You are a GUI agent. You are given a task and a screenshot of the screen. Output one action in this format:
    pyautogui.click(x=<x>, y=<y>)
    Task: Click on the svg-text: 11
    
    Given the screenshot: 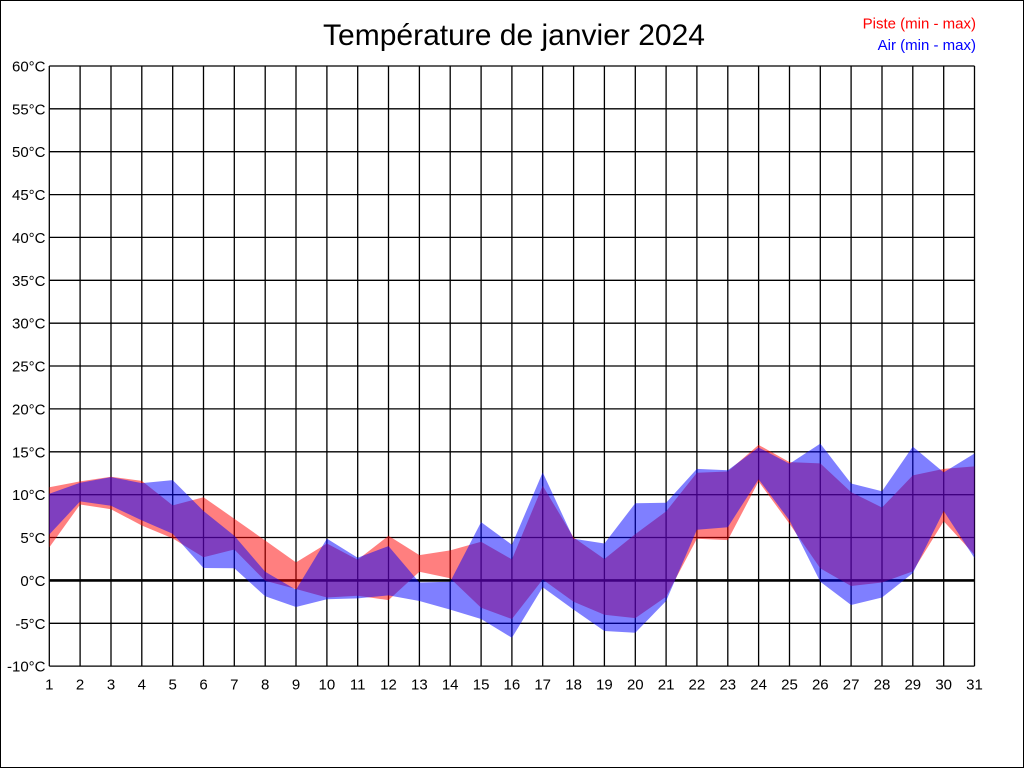 What is the action you would take?
    pyautogui.click(x=358, y=685)
    